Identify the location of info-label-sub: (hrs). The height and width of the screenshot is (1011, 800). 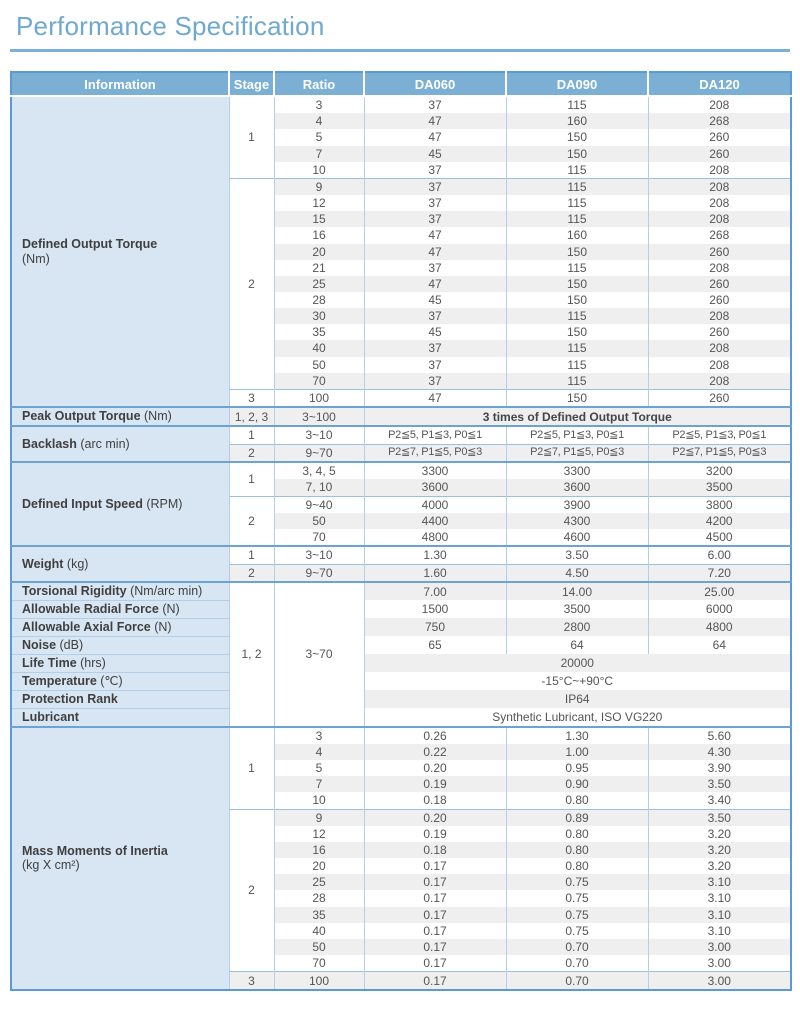
(91, 662).